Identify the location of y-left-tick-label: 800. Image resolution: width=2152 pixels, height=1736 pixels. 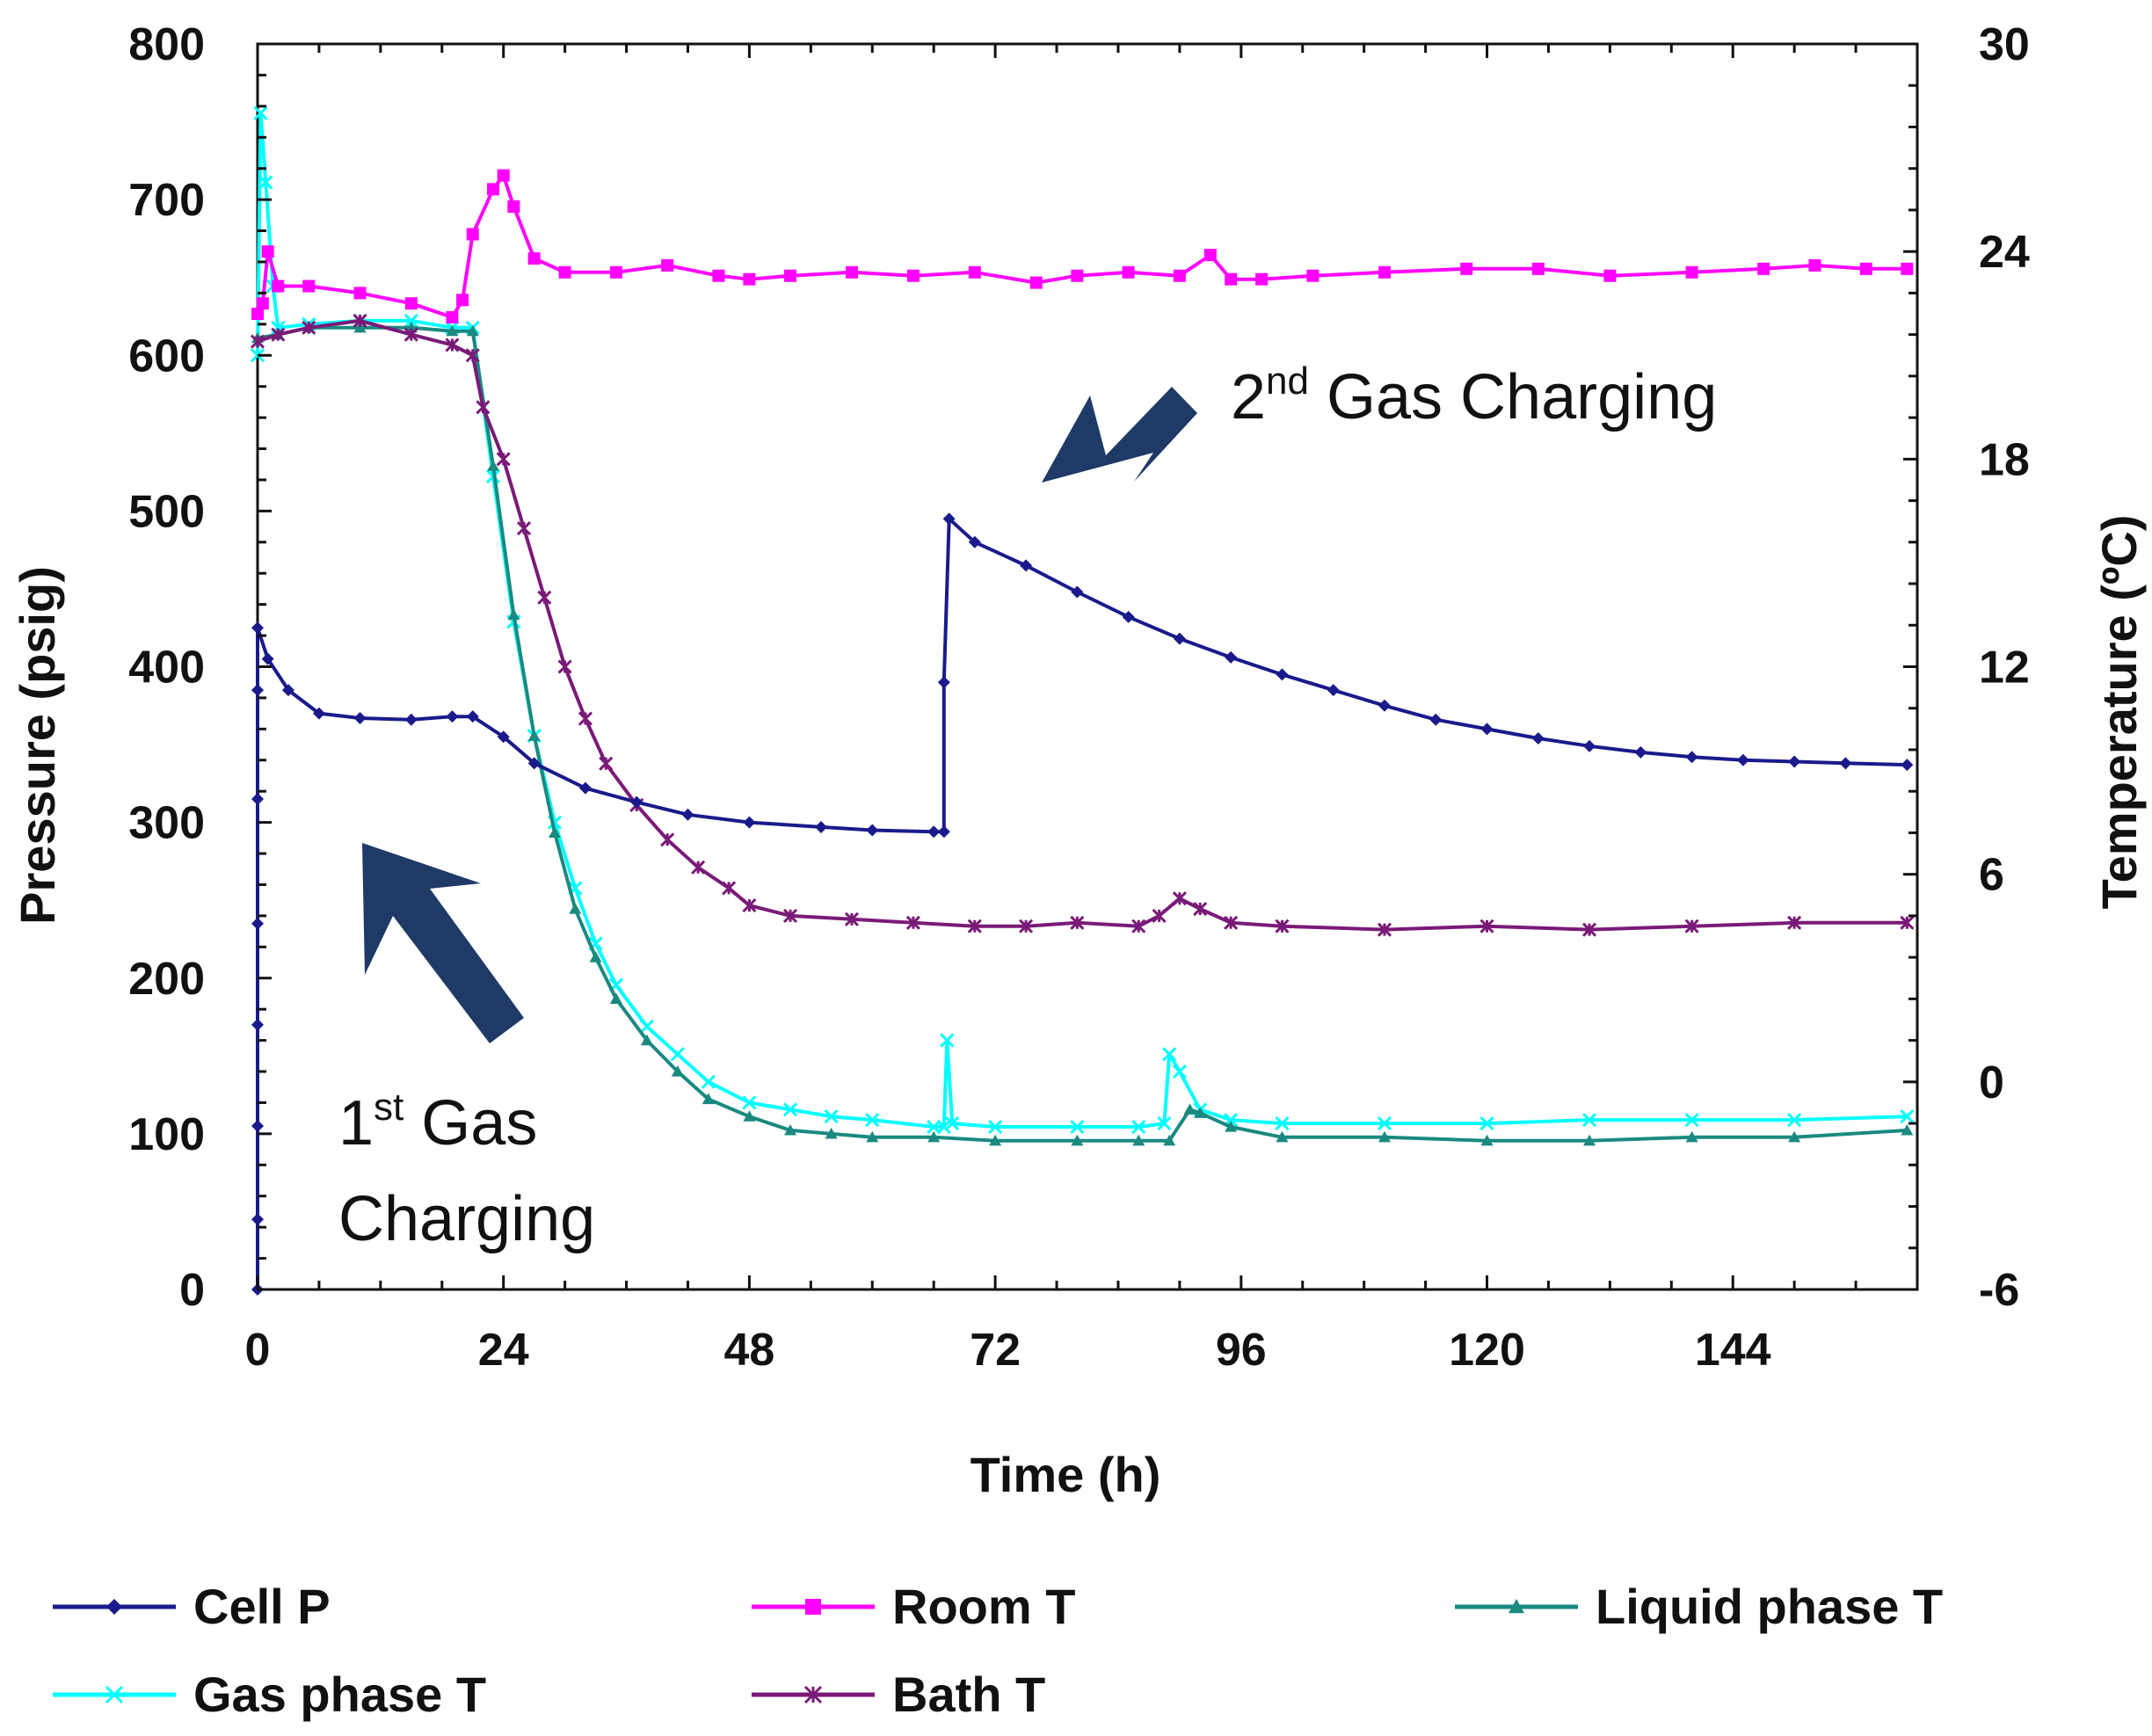
(167, 44).